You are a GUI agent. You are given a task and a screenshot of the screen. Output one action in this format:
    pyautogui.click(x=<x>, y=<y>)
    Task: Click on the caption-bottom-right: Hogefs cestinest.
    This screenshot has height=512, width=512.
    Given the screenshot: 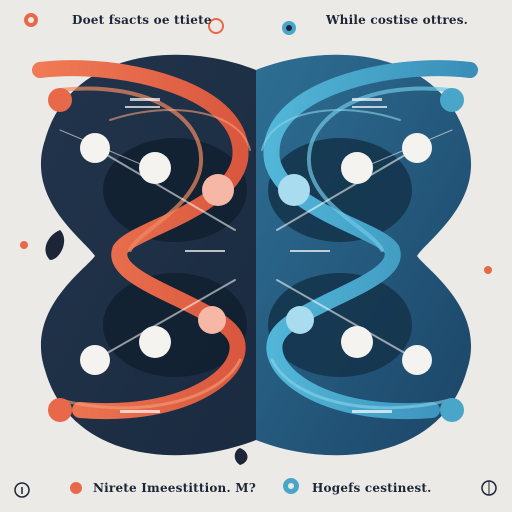 What is the action you would take?
    pyautogui.click(x=372, y=488)
    